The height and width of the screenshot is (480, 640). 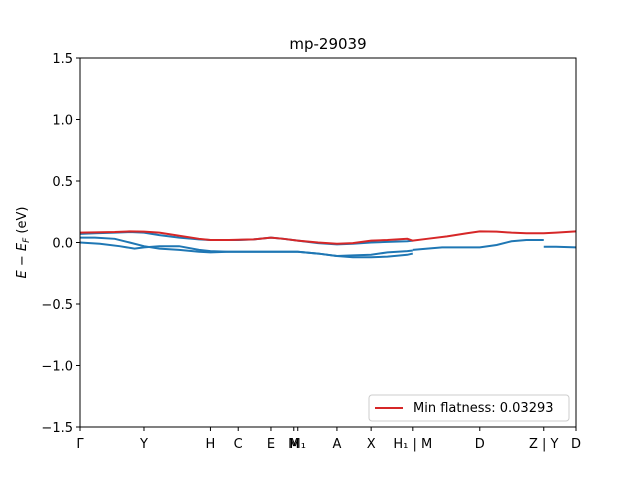 I want to click on x-tick-label: A, so click(x=336, y=444).